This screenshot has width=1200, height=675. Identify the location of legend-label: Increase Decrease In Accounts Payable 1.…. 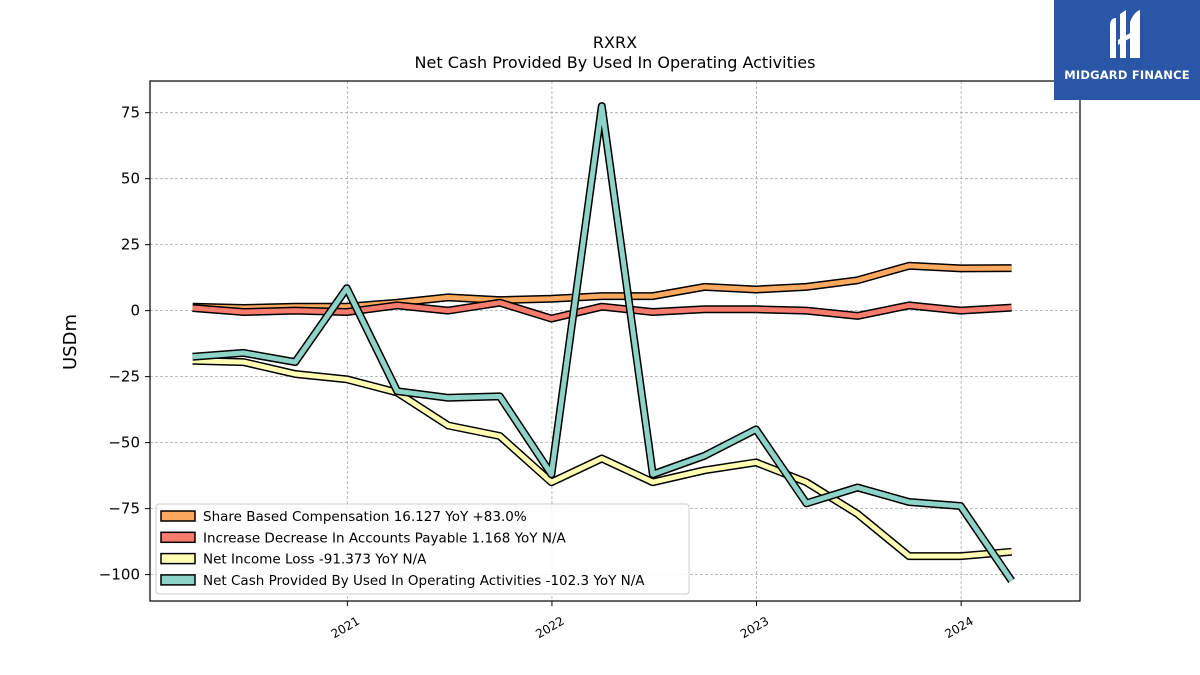
(384, 538).